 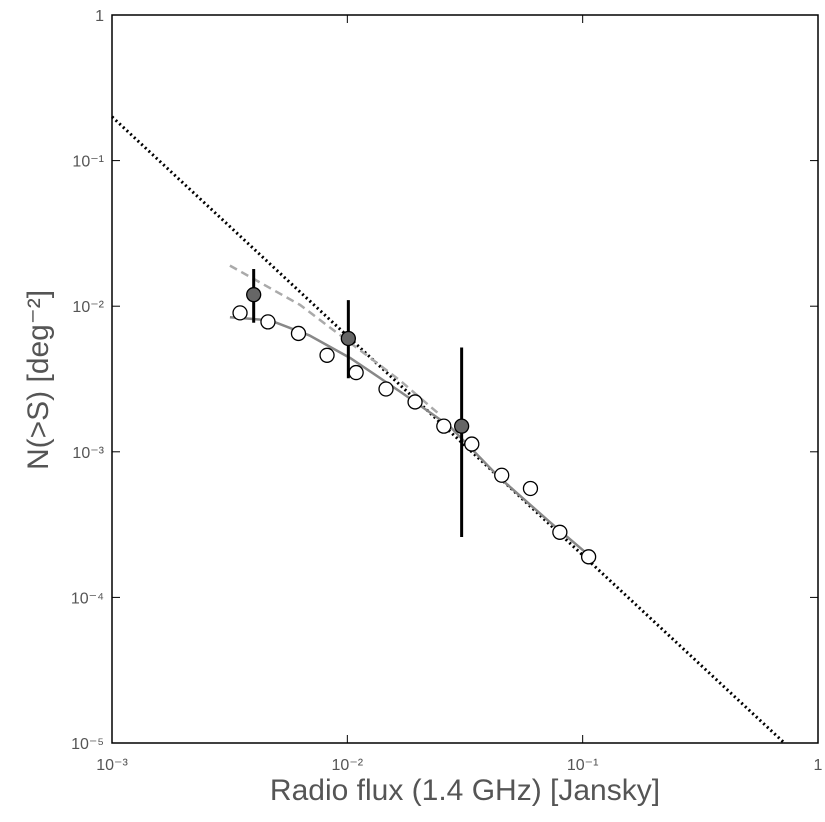 I want to click on line-solid, so click(x=412, y=438).